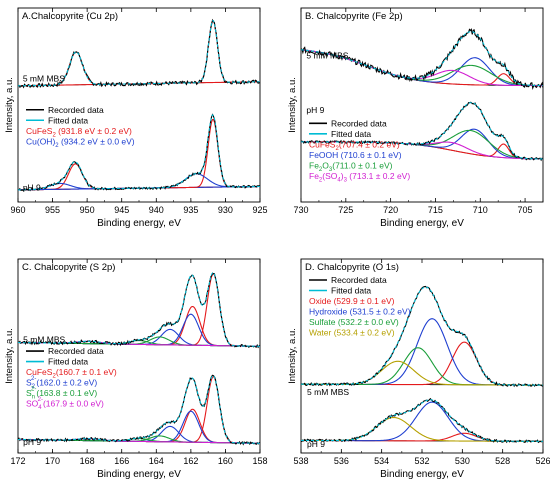 This screenshot has width=550, height=495. I want to click on x-tick-label: 538, so click(300, 461).